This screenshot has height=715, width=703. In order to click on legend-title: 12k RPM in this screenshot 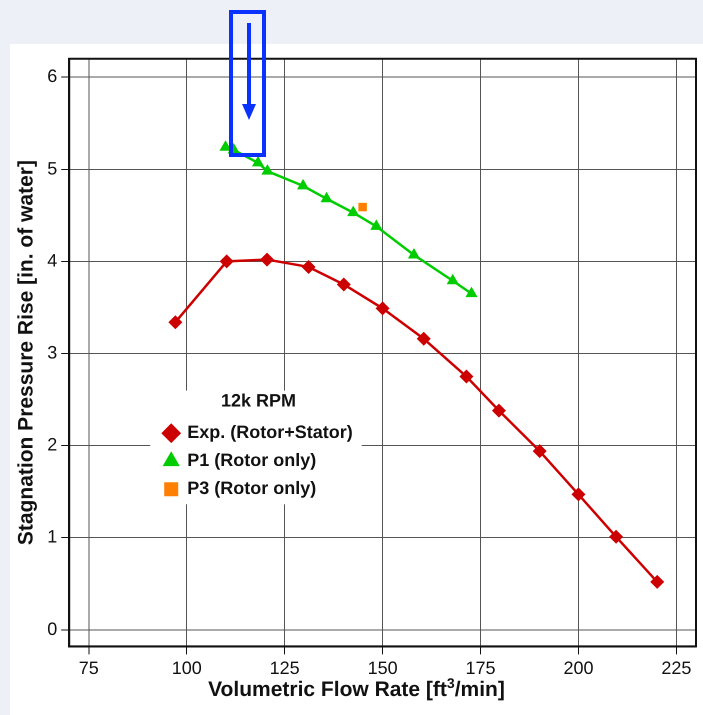, I will do `click(258, 400)`.